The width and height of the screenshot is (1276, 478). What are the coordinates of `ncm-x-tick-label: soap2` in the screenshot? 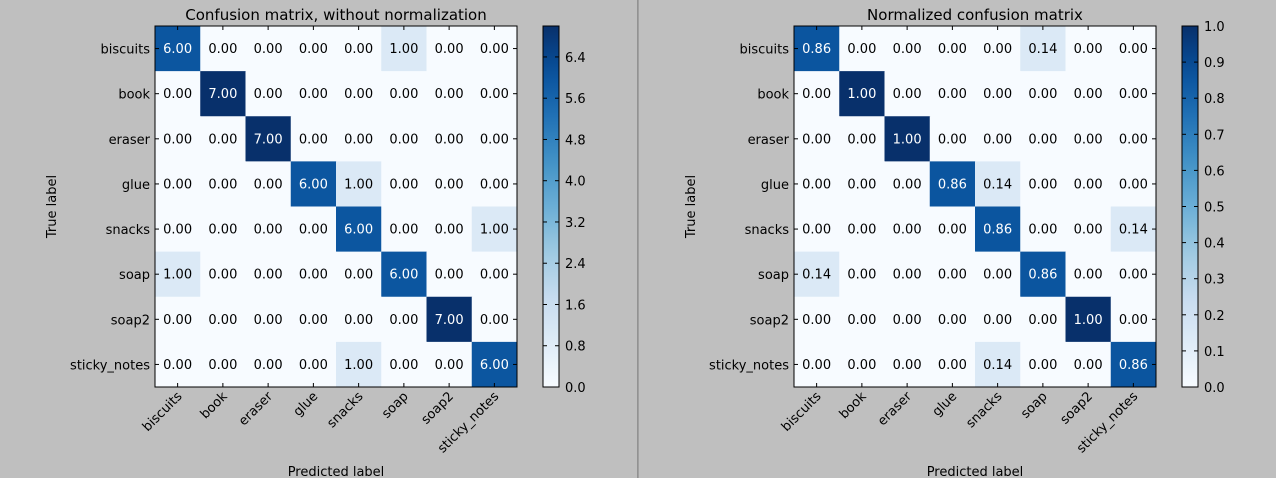 It's located at (1077, 408).